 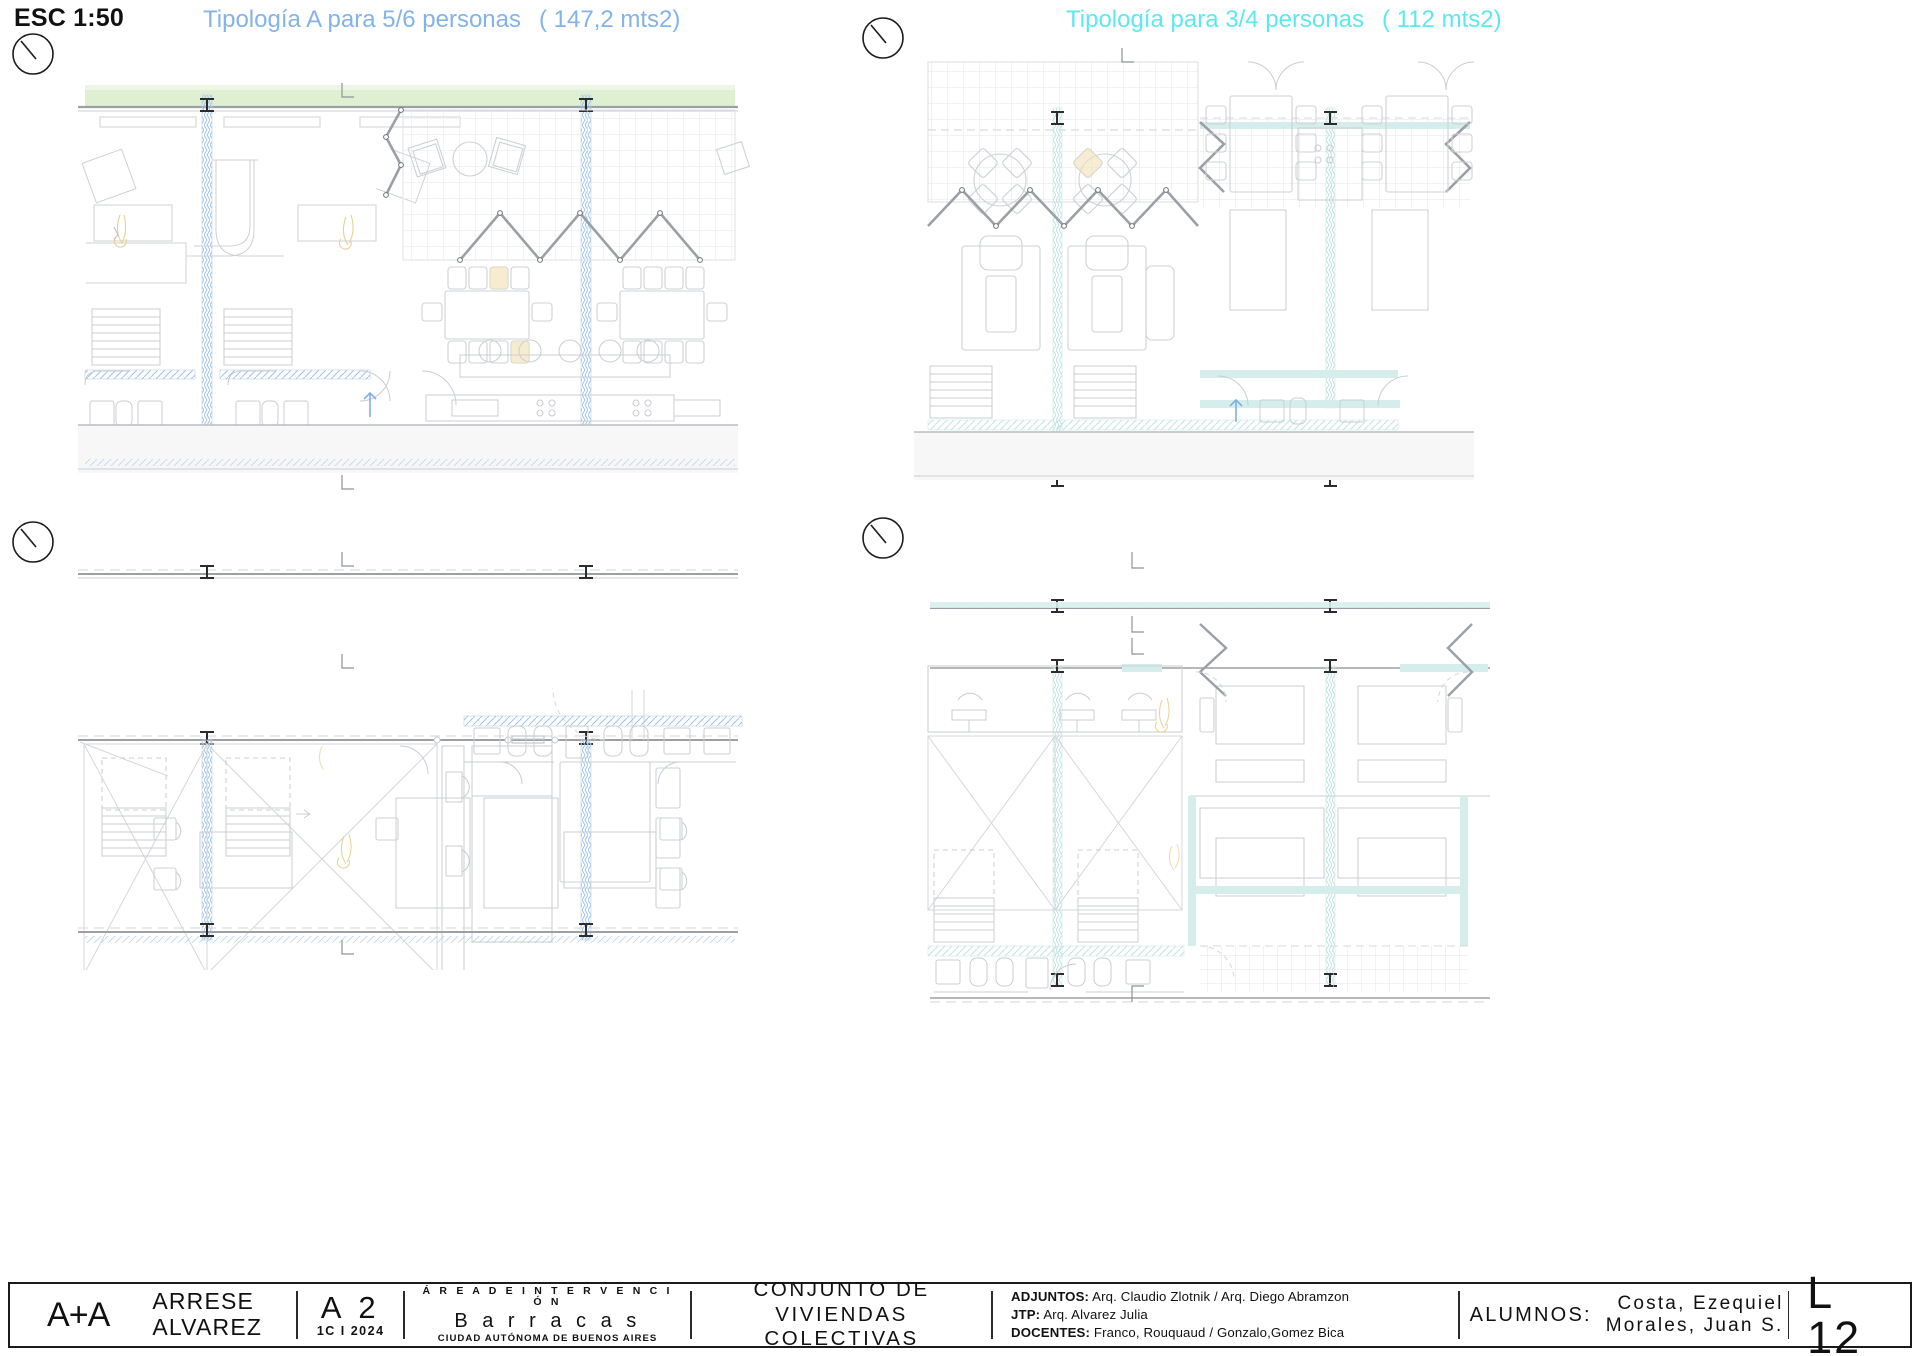 What do you see at coordinates (610, 19) in the screenshot?
I see `plan-area-text: ( 147,2 mts2)` at bounding box center [610, 19].